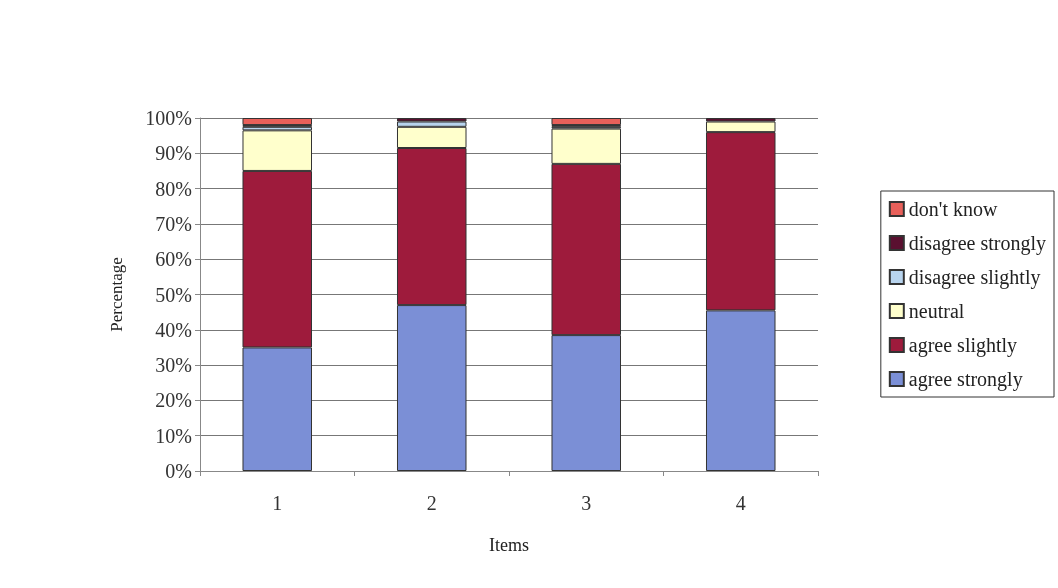 The height and width of the screenshot is (588, 1058). I want to click on y-tick-label: 40%, so click(173, 329).